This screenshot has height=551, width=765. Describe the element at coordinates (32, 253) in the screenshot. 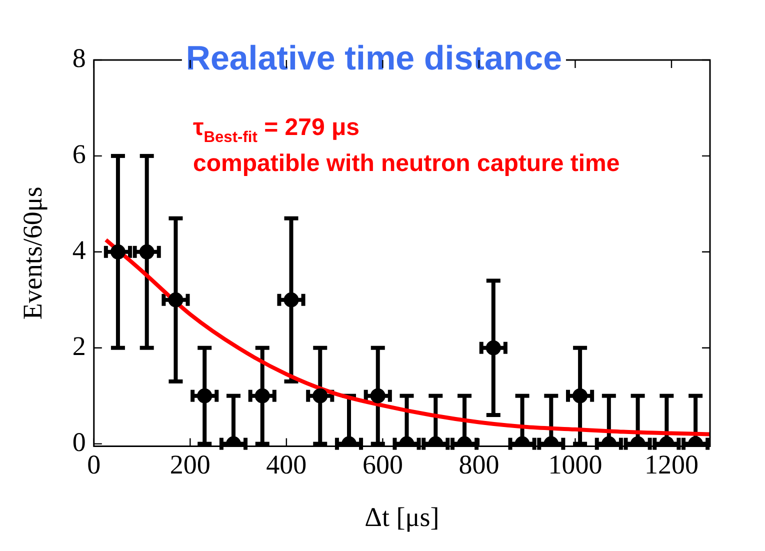

I see `y-axis-title: Events/60μs` at that location.